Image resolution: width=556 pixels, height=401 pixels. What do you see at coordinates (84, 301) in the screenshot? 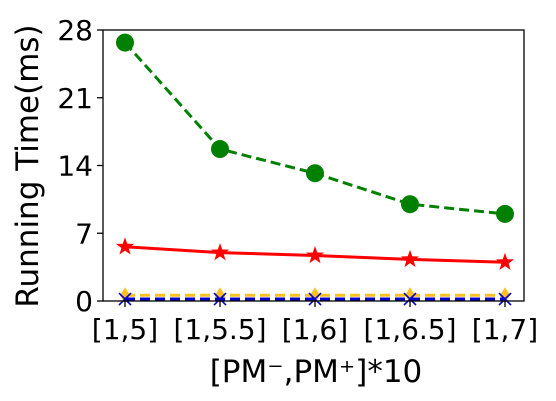
I see `y-tick-label: 0` at bounding box center [84, 301].